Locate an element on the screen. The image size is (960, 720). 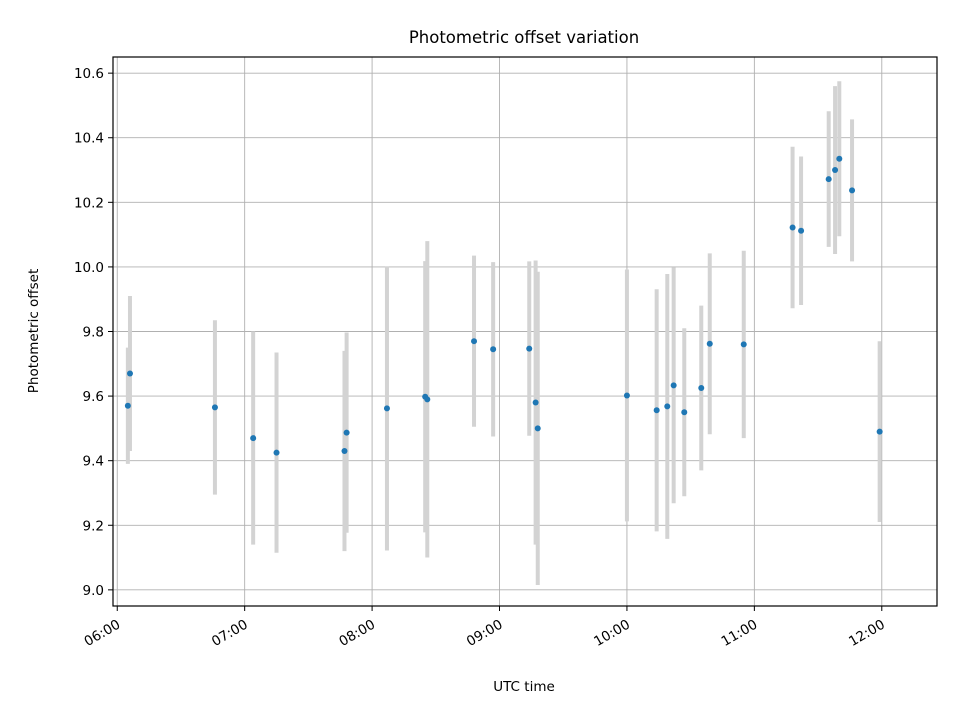
y-tick-label: 9.6 is located at coordinates (93, 397).